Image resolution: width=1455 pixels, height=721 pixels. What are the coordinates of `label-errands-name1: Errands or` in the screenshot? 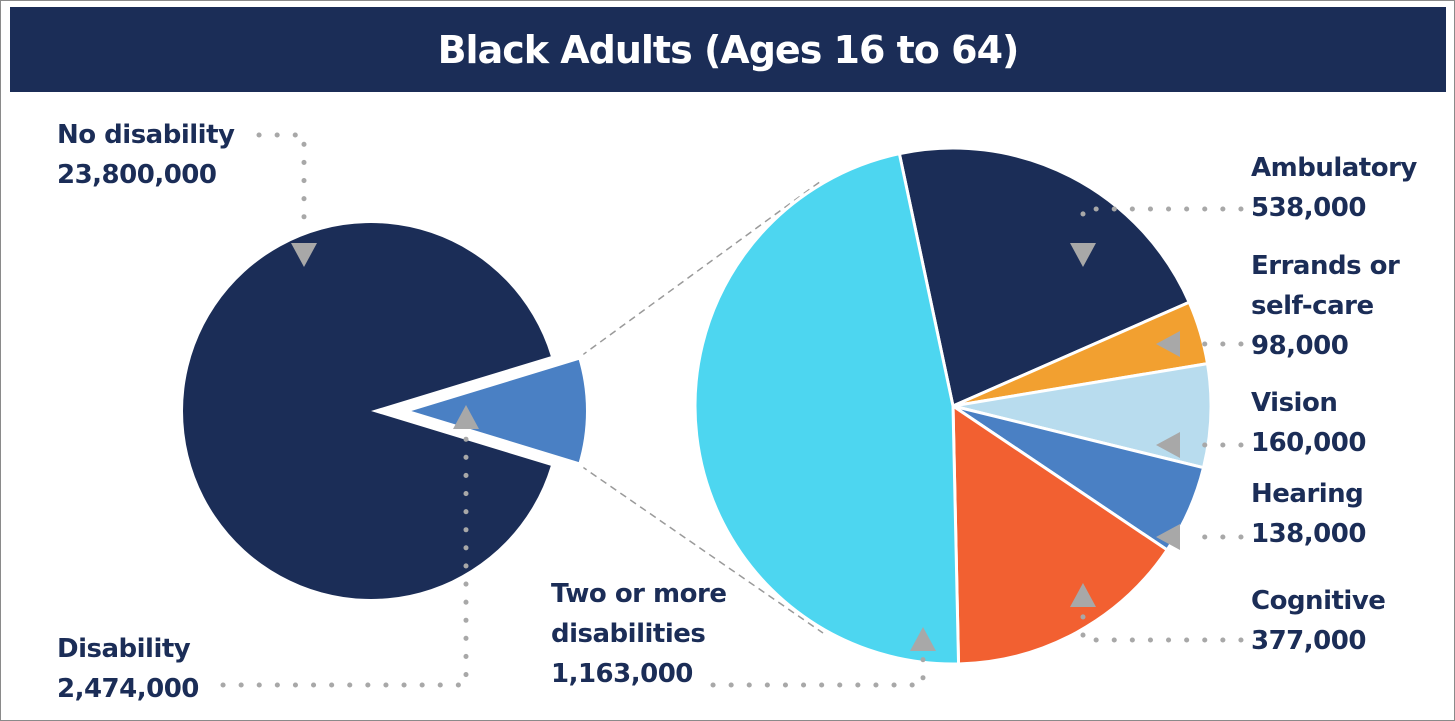 It's located at (1325, 266).